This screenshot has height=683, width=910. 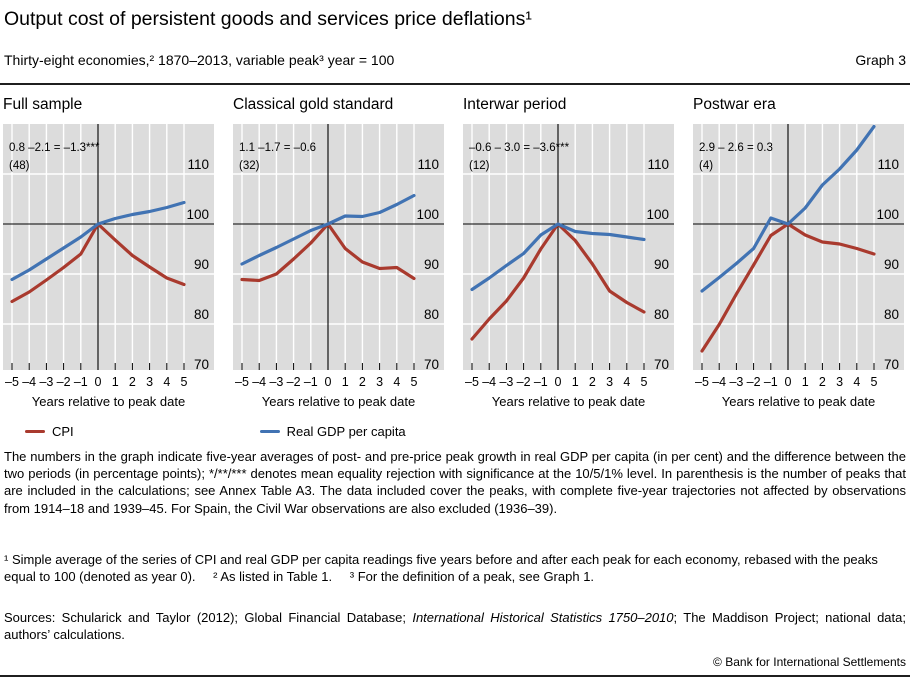 I want to click on legend-item-gdp: Real GDP per capita, so click(x=332, y=431).